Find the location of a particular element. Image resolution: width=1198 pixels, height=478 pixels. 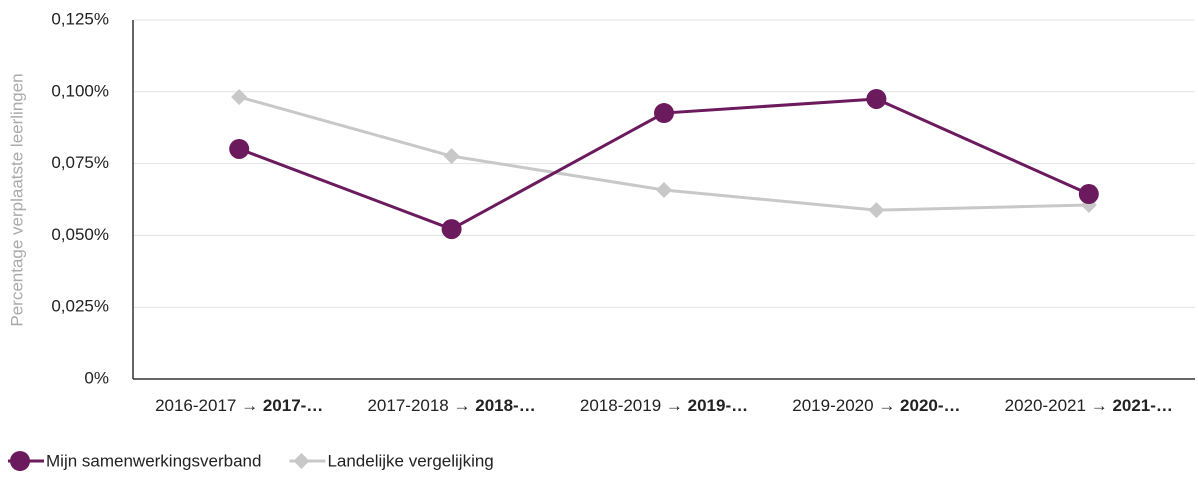

y-tick-label: 0% is located at coordinates (96, 377).